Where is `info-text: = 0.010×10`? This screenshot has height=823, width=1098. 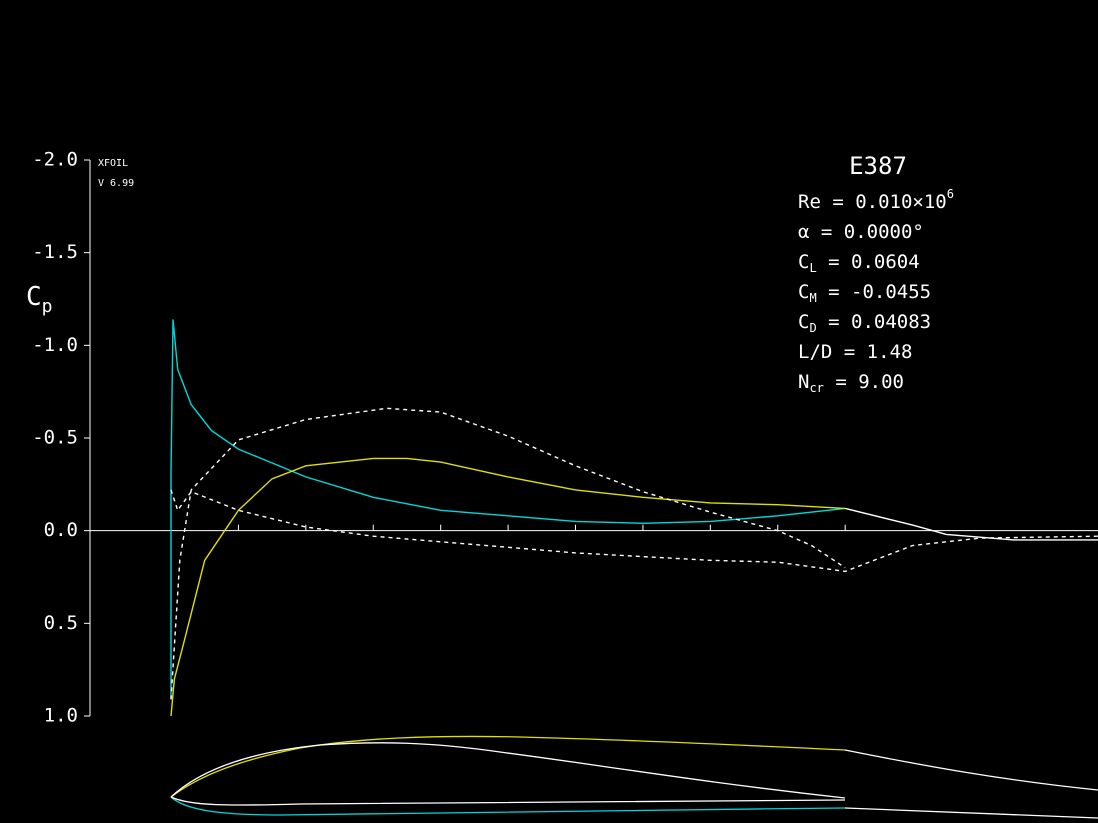 info-text: = 0.010×10 is located at coordinates (884, 202).